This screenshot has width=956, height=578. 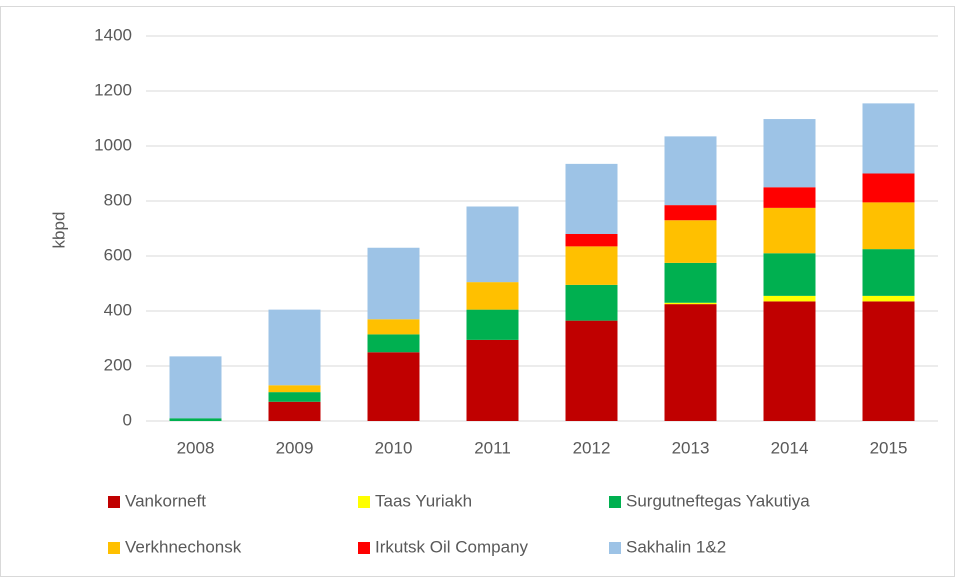 I want to click on y-tick-label: 200, so click(x=118, y=364).